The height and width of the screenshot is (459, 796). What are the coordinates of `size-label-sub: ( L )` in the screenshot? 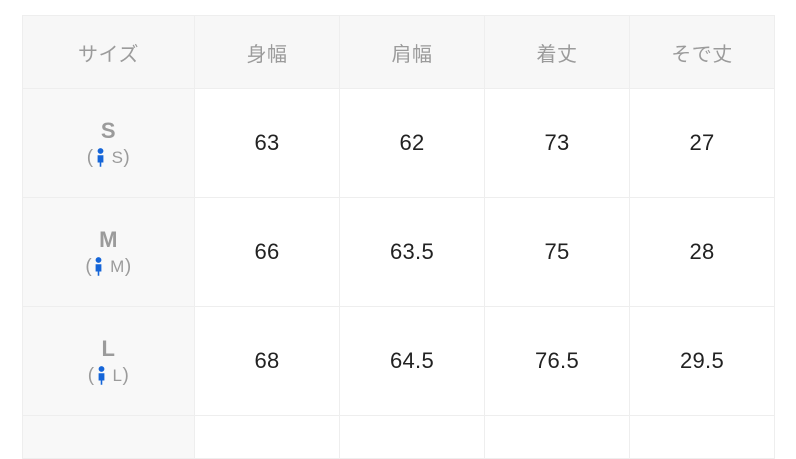 It's located at (109, 375).